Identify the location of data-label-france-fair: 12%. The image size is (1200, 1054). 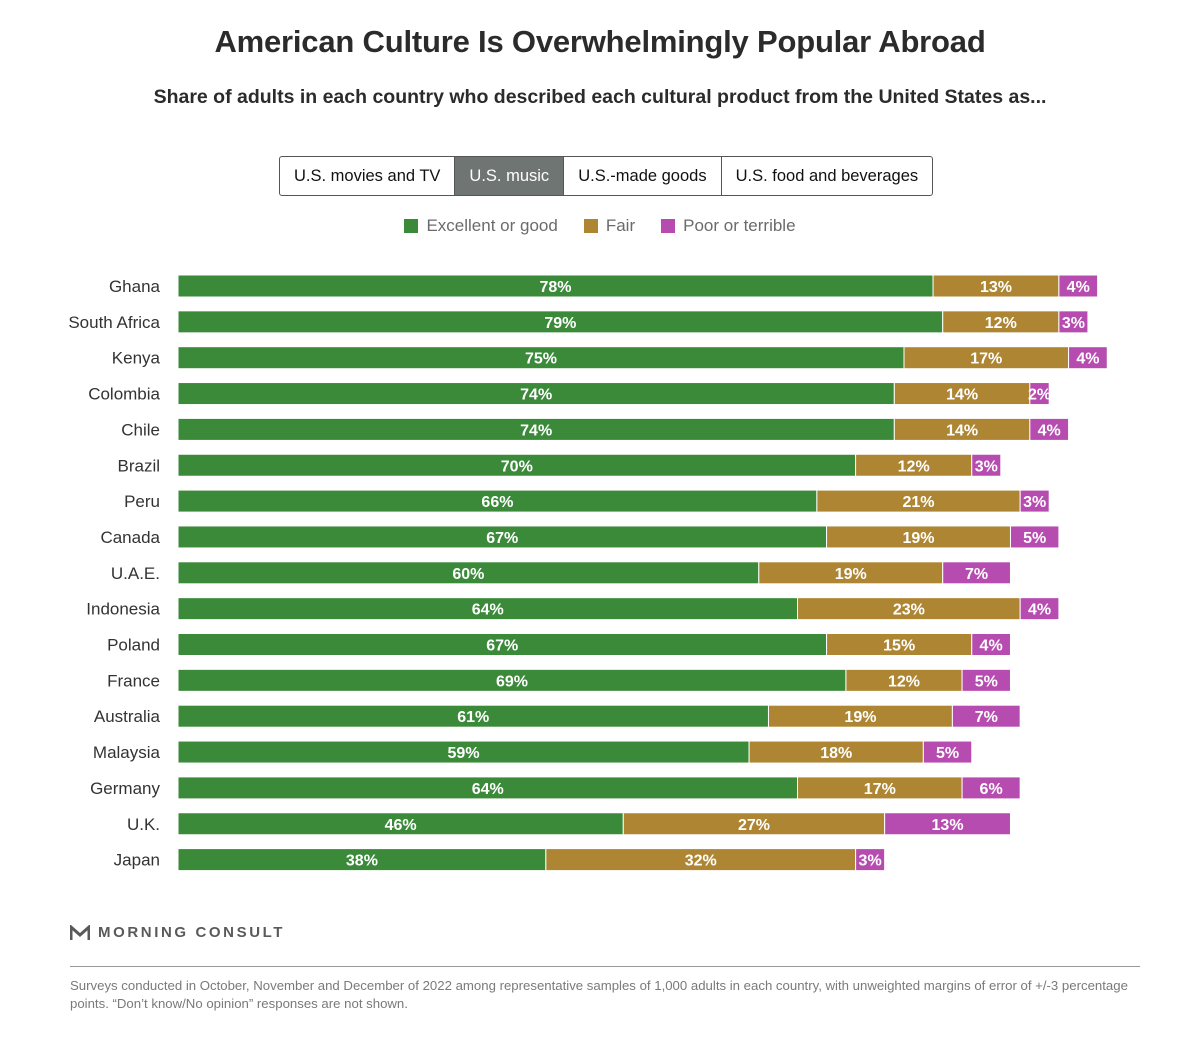
(904, 681).